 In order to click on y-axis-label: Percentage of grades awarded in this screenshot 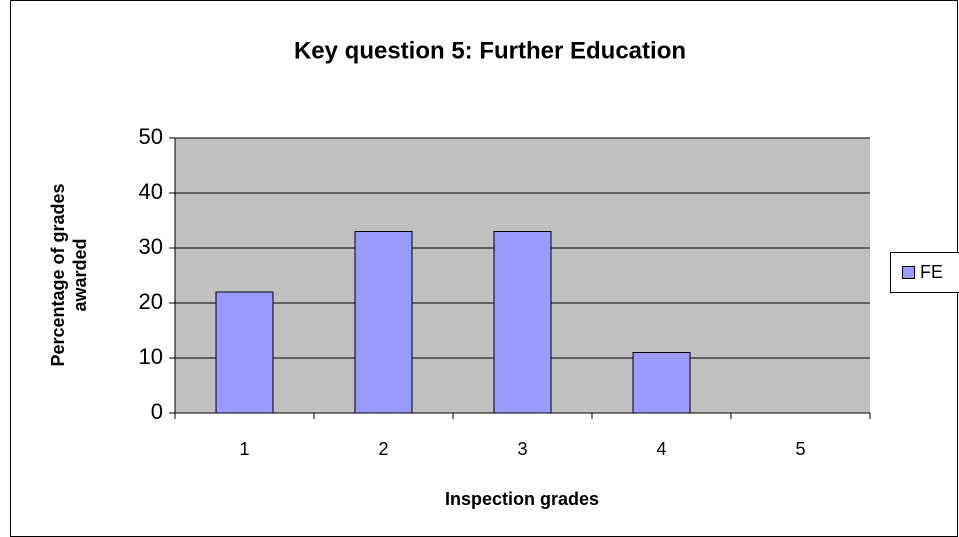, I will do `click(69, 274)`.